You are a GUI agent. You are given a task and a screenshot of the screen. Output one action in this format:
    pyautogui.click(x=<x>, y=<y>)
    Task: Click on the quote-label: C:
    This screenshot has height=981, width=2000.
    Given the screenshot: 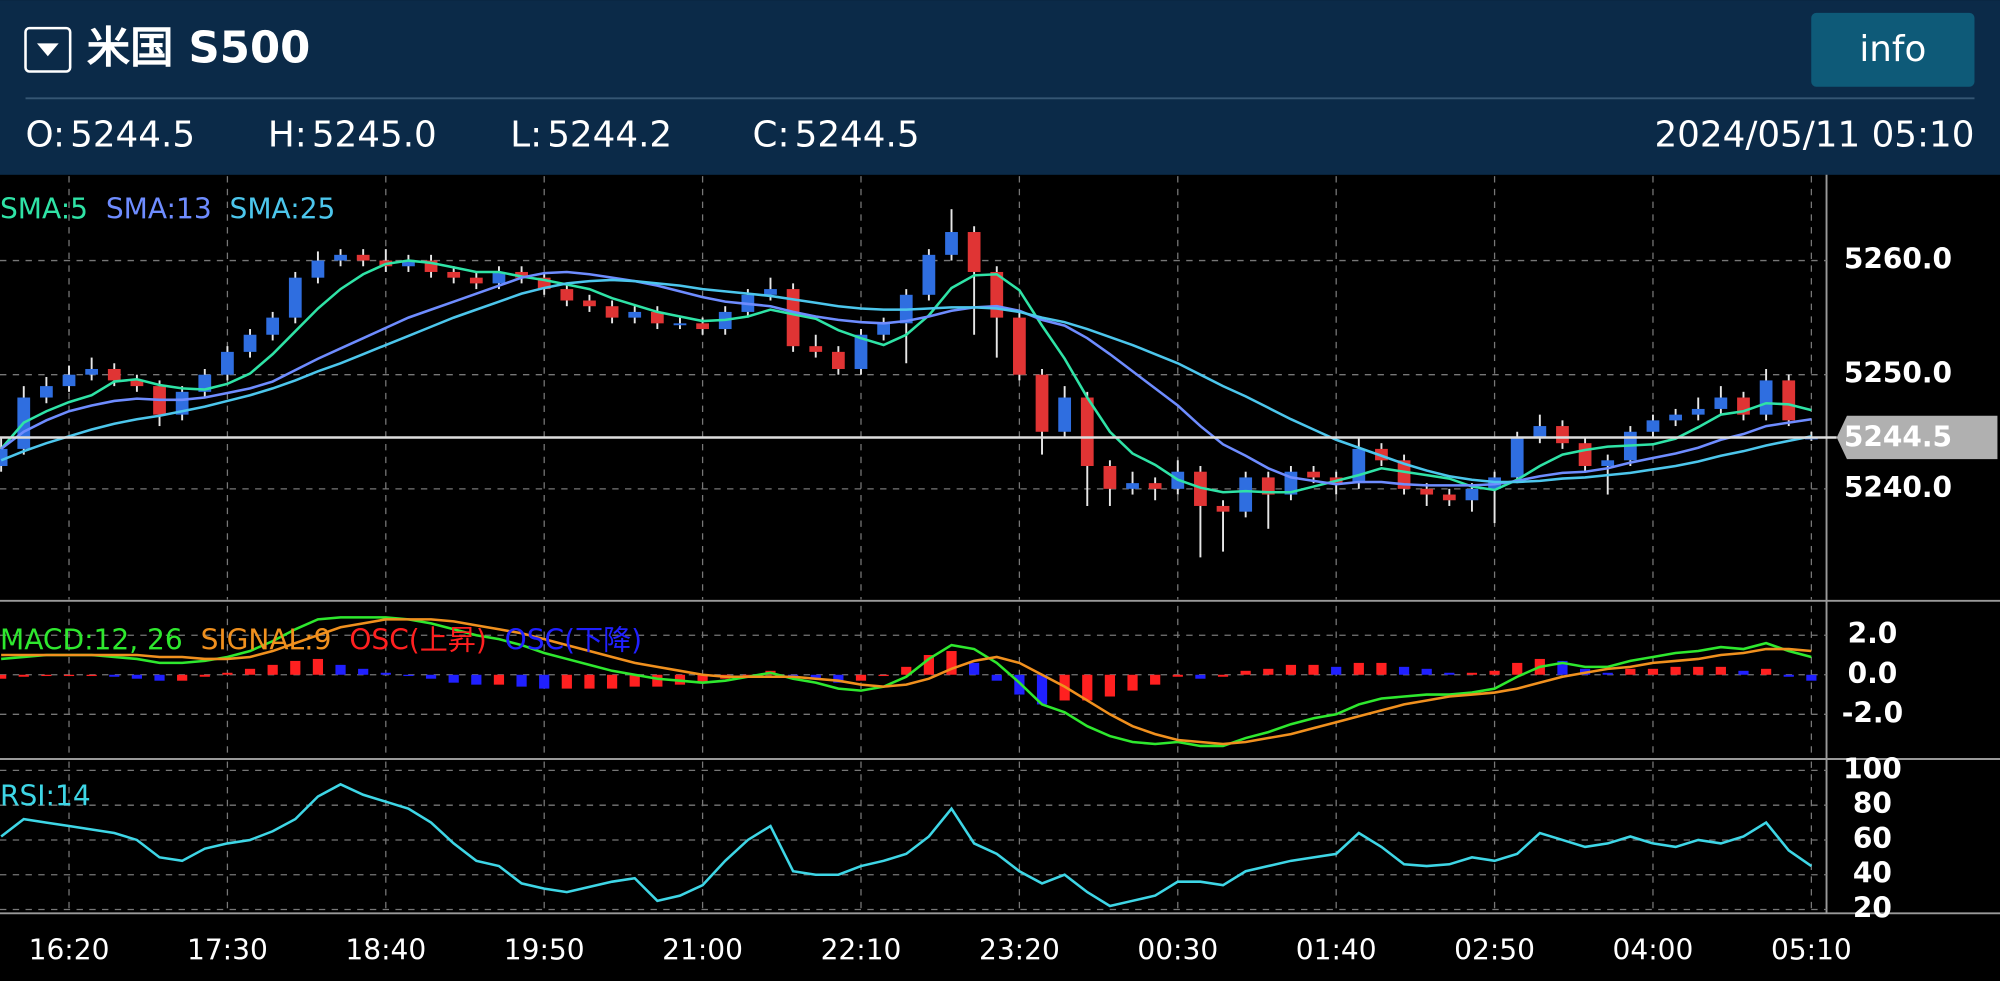 What is the action you would take?
    pyautogui.click(x=771, y=135)
    